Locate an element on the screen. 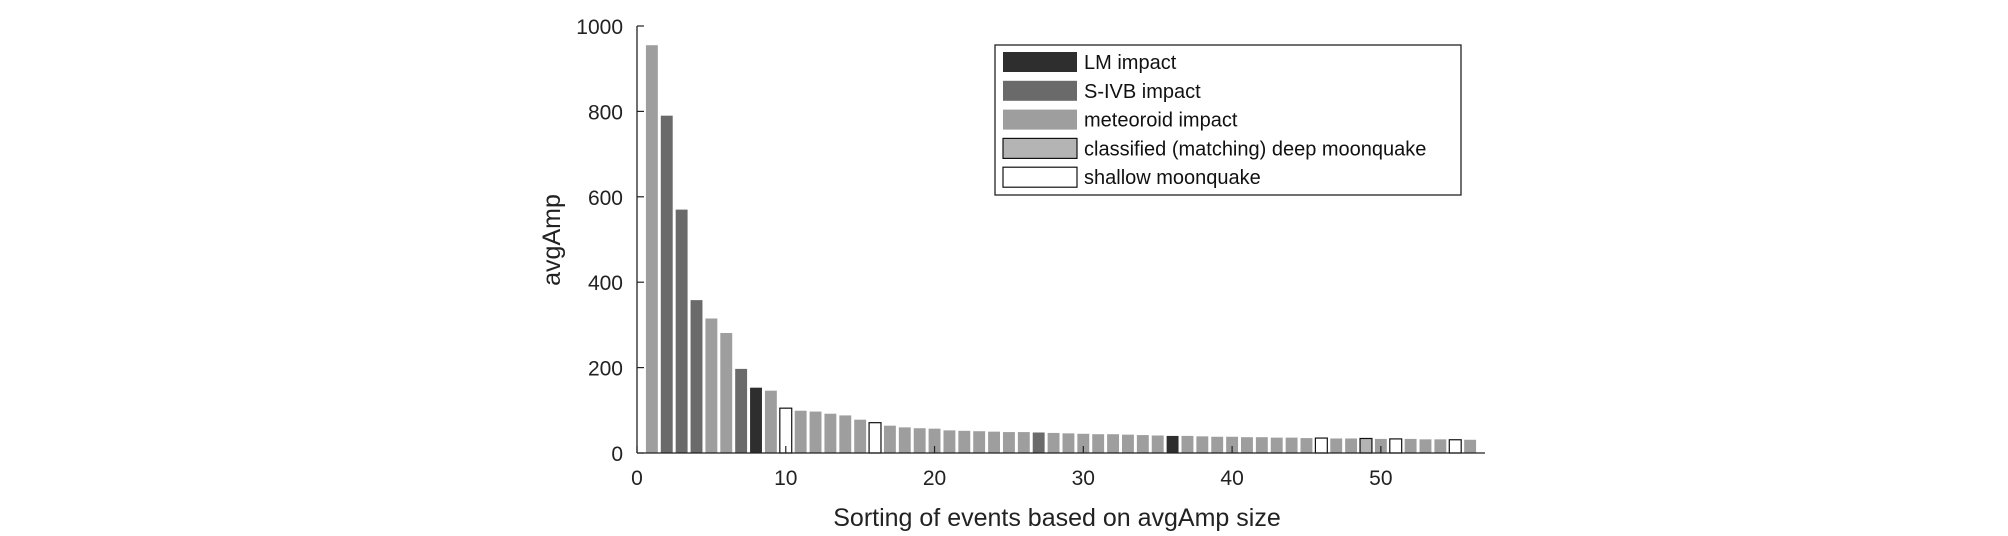  x-tick-label: 30 is located at coordinates (1083, 478).